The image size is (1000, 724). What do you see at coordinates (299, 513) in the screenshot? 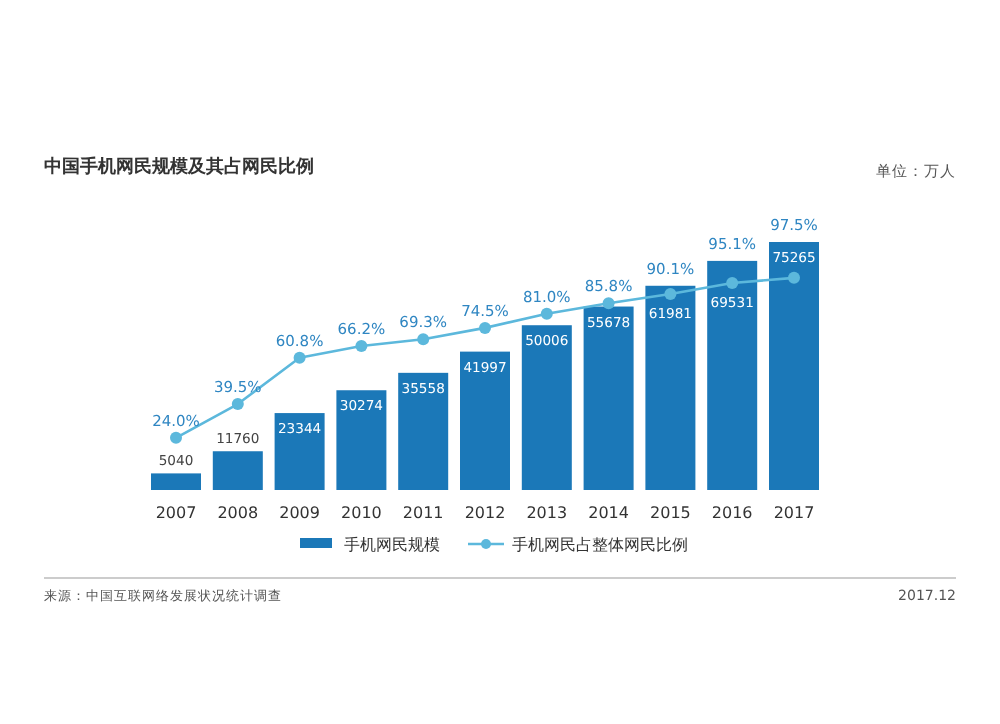
I see `x-tick-label: 2009` at bounding box center [299, 513].